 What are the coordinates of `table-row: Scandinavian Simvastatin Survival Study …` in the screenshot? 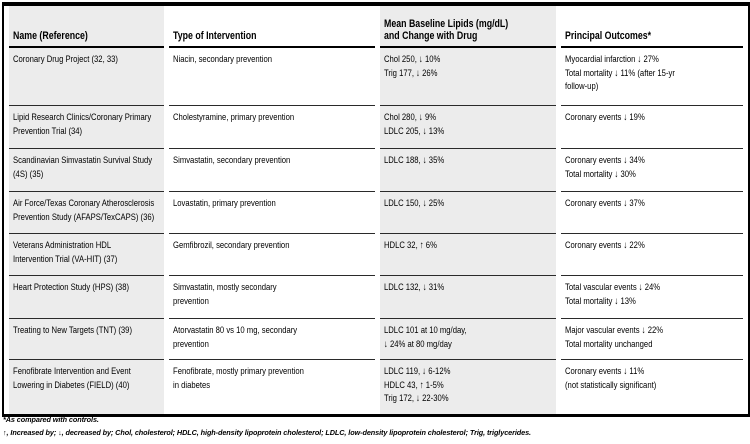 It's located at (376, 169).